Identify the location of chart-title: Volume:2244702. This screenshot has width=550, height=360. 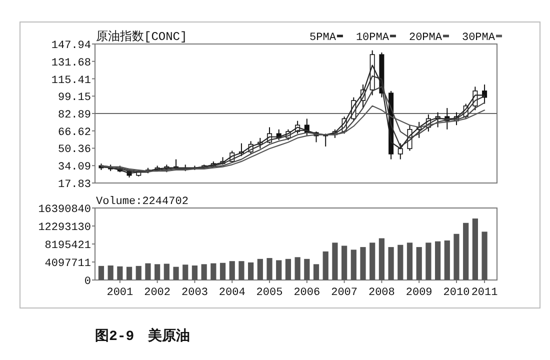
(142, 202).